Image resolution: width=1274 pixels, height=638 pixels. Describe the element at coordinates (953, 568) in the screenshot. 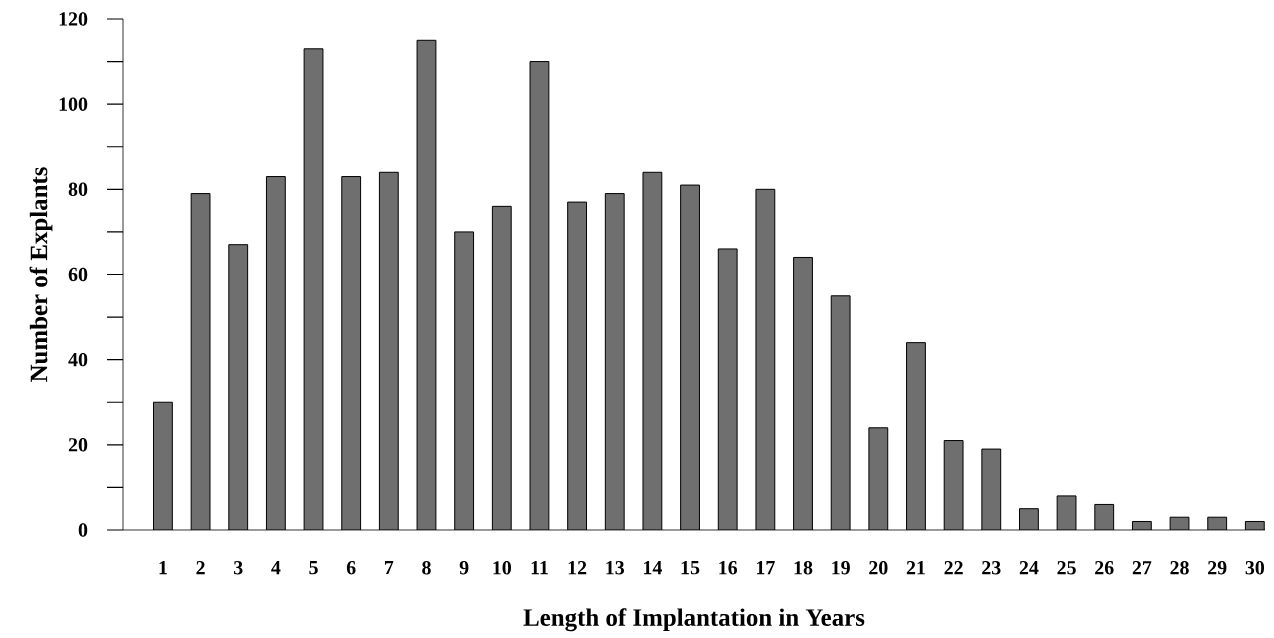

I see `x-tick-label: 22` at that location.